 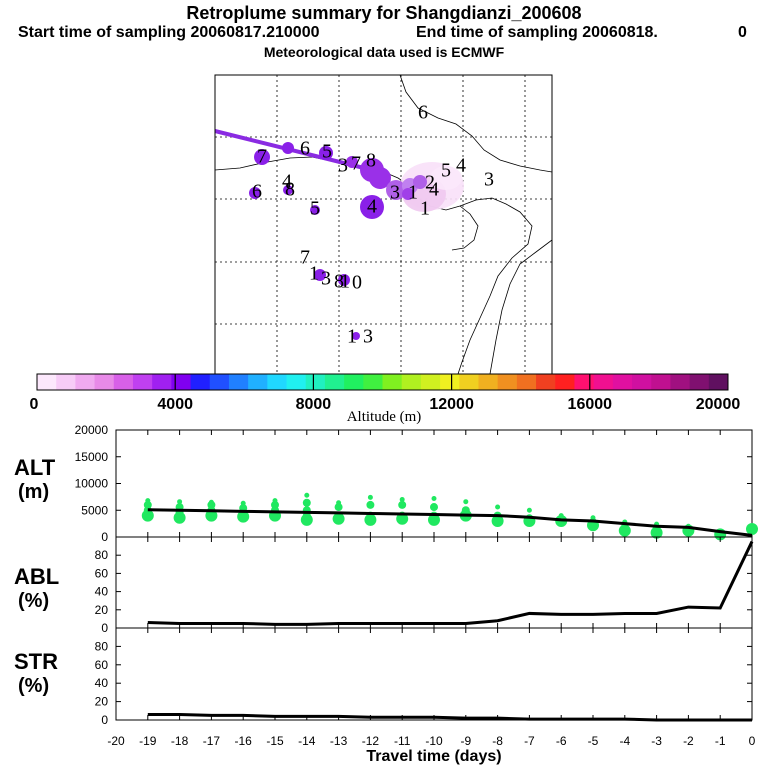 I want to click on series-line, so click(x=450, y=583).